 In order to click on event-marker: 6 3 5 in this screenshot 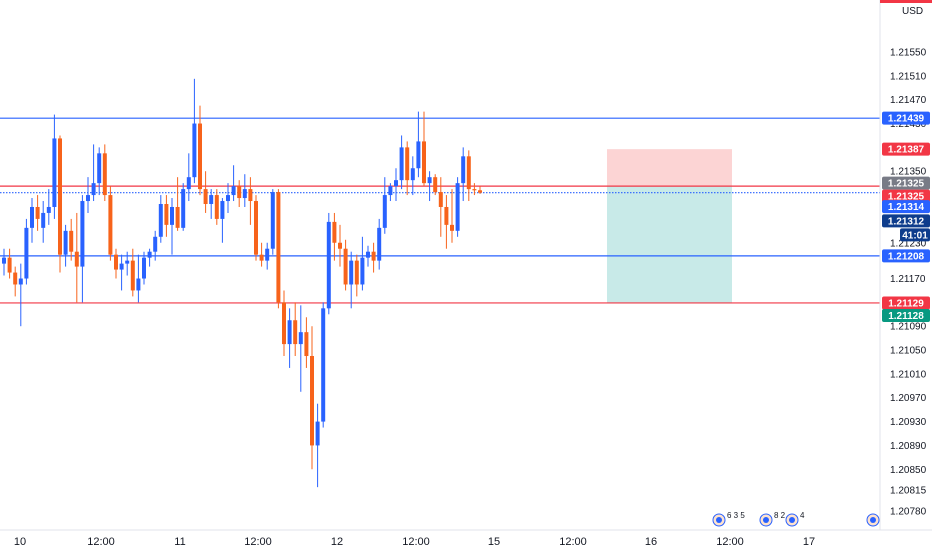, I will do `click(728, 519)`.